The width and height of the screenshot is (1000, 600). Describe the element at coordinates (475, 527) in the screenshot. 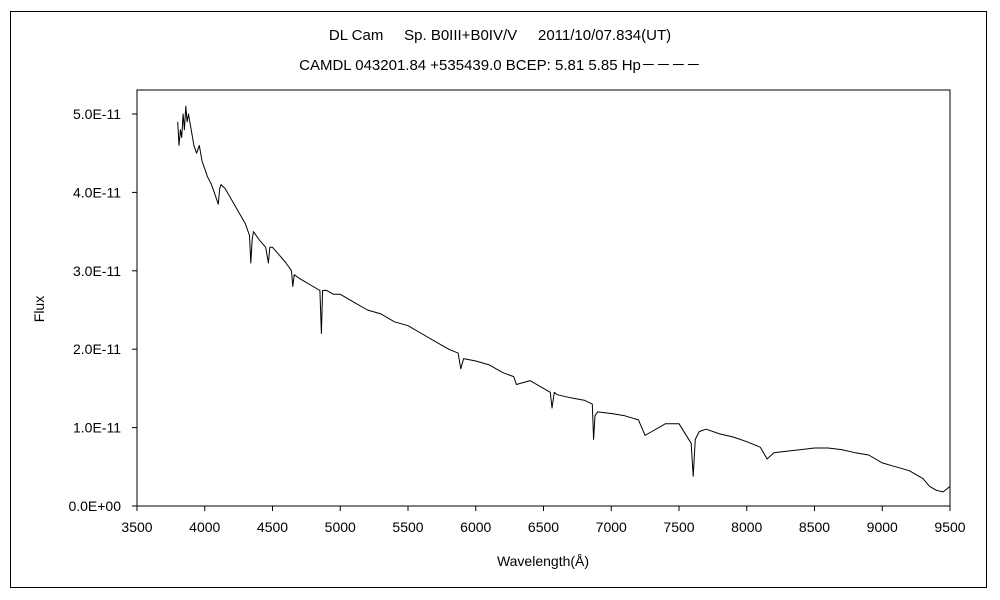

I see `x-tick-label: 6000` at that location.